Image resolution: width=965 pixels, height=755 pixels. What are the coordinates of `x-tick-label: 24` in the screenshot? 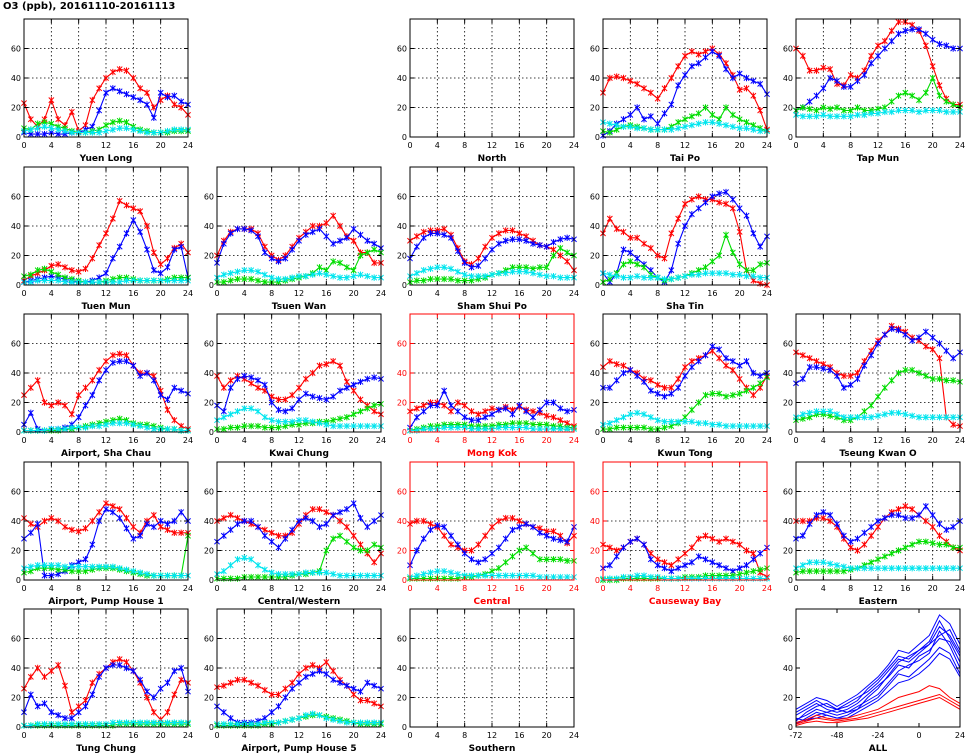 It's located at (188, 588).